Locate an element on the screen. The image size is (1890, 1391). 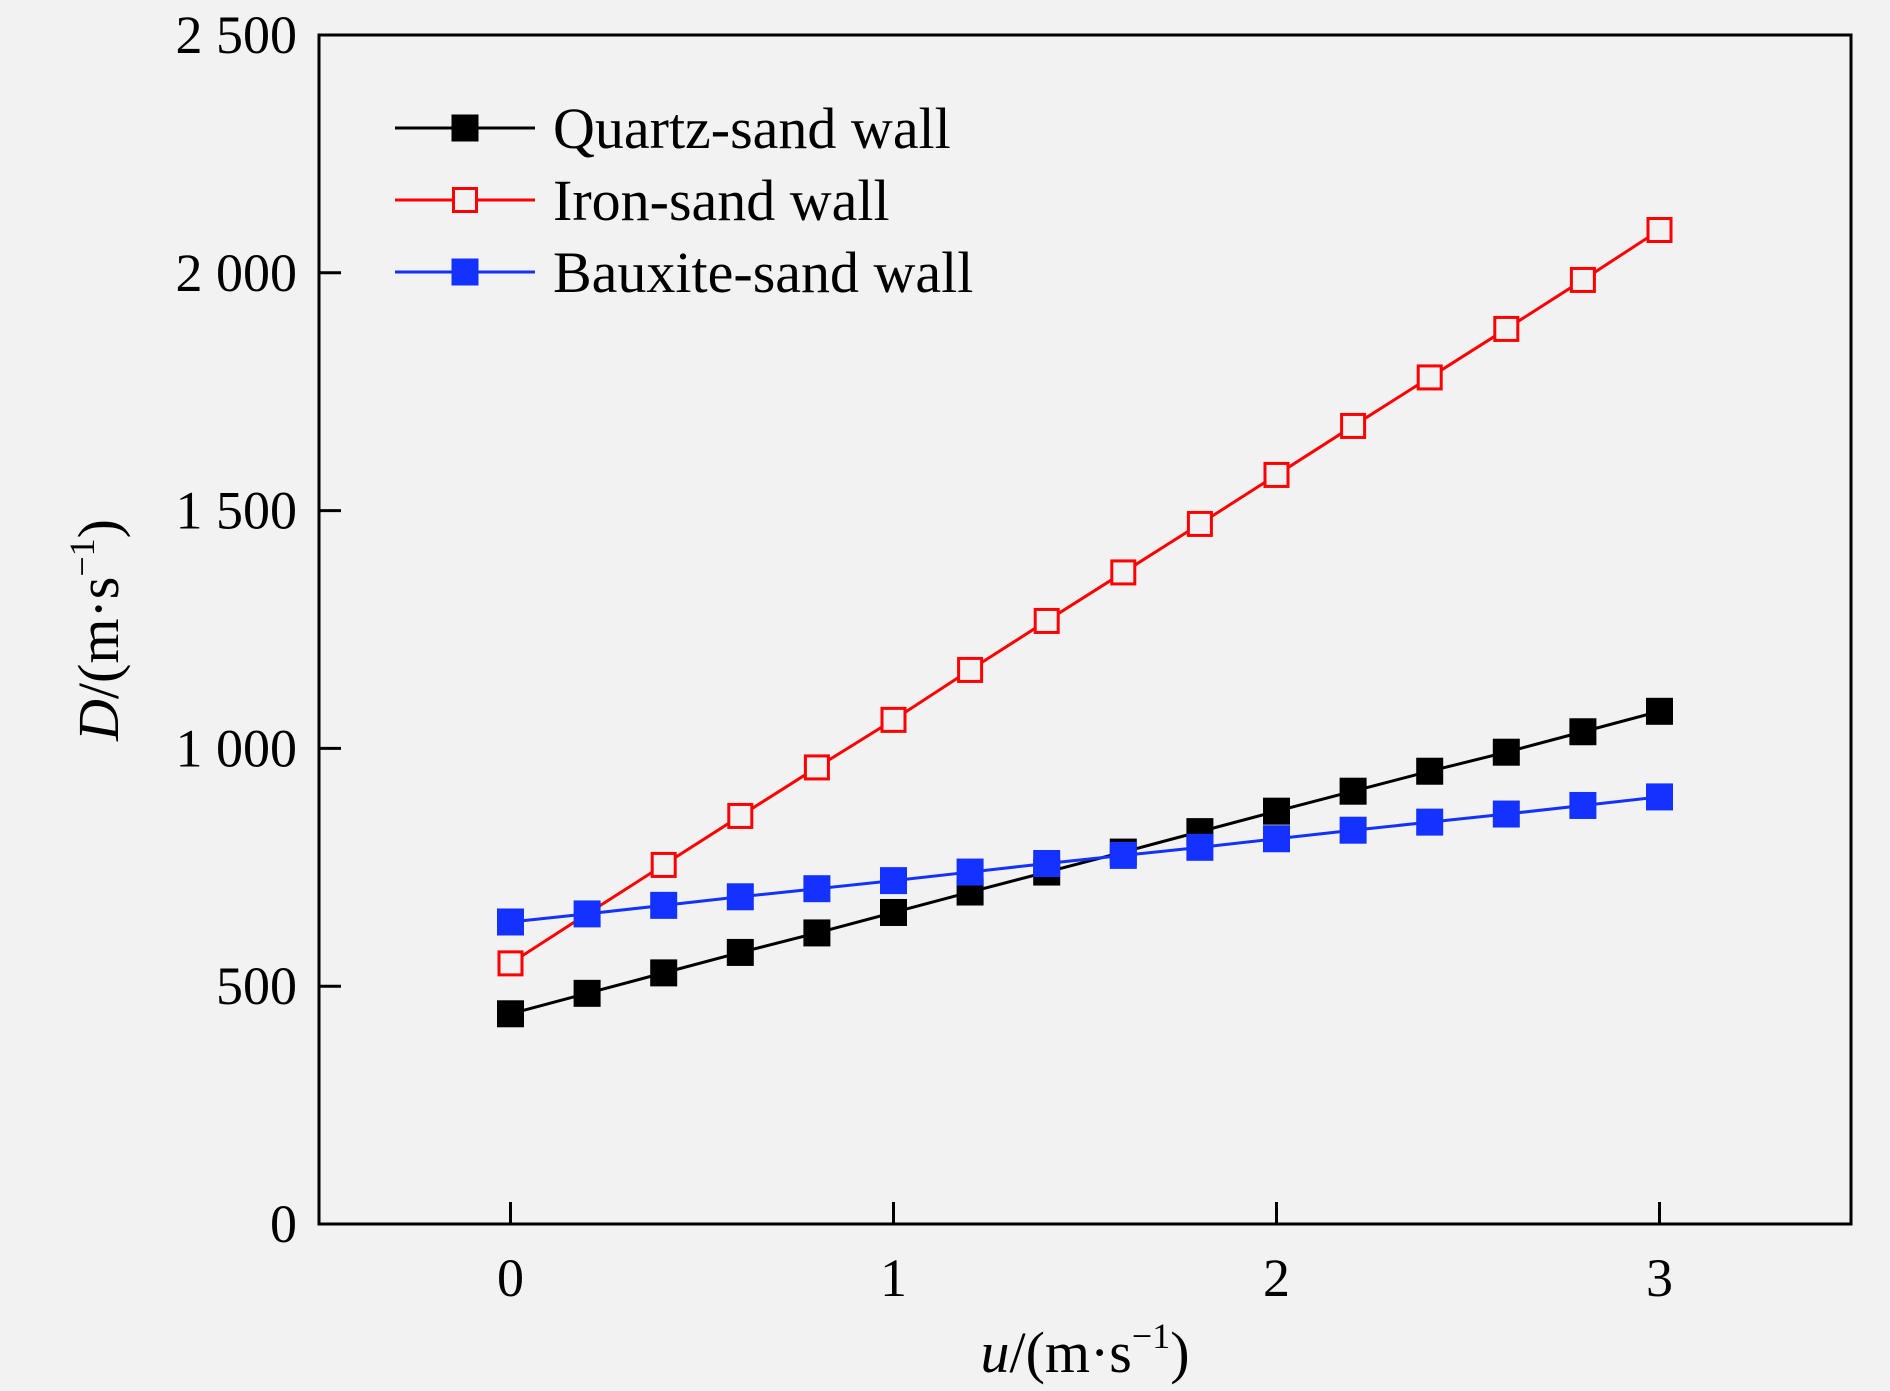
x-tick-label: 2 is located at coordinates (1276, 1278).